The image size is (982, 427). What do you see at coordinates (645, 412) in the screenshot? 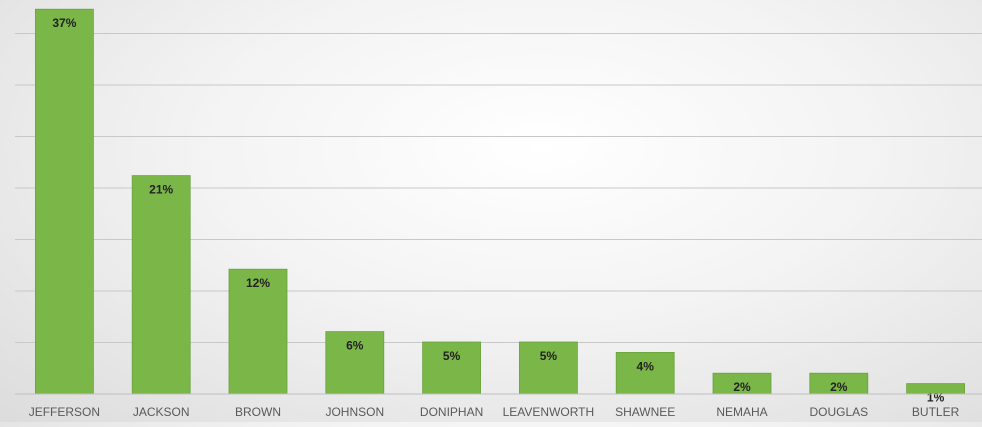
I see `category-label-shawnee: SHAWNEE` at bounding box center [645, 412].